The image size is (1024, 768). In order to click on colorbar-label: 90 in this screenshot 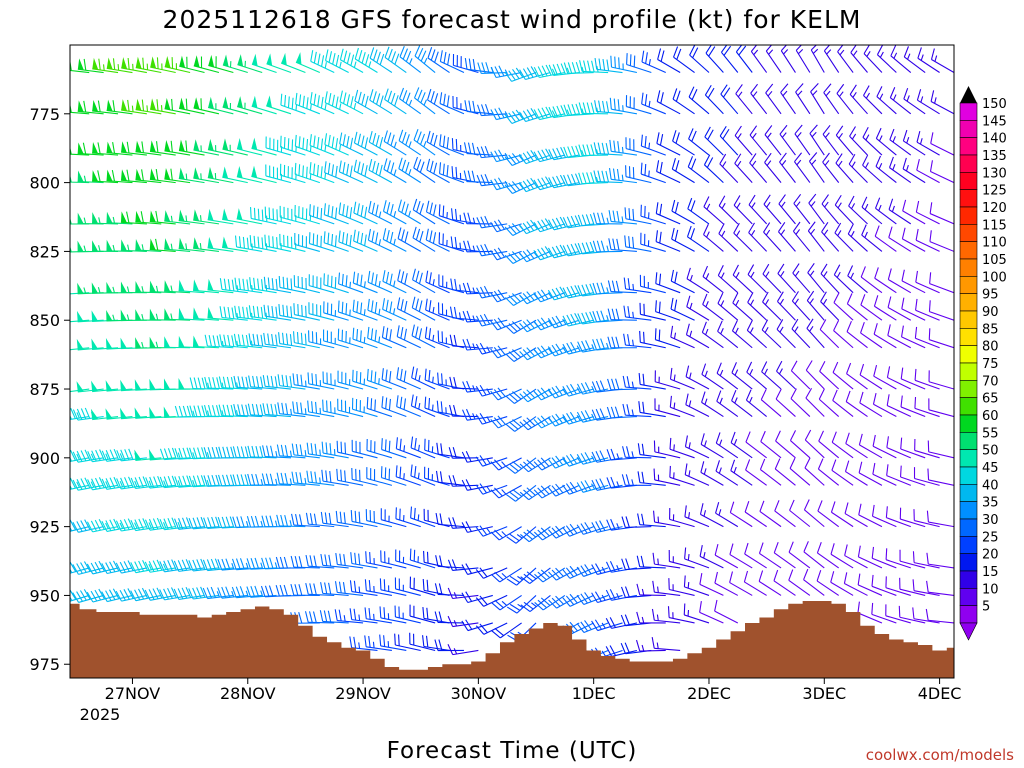, I will do `click(990, 312)`.